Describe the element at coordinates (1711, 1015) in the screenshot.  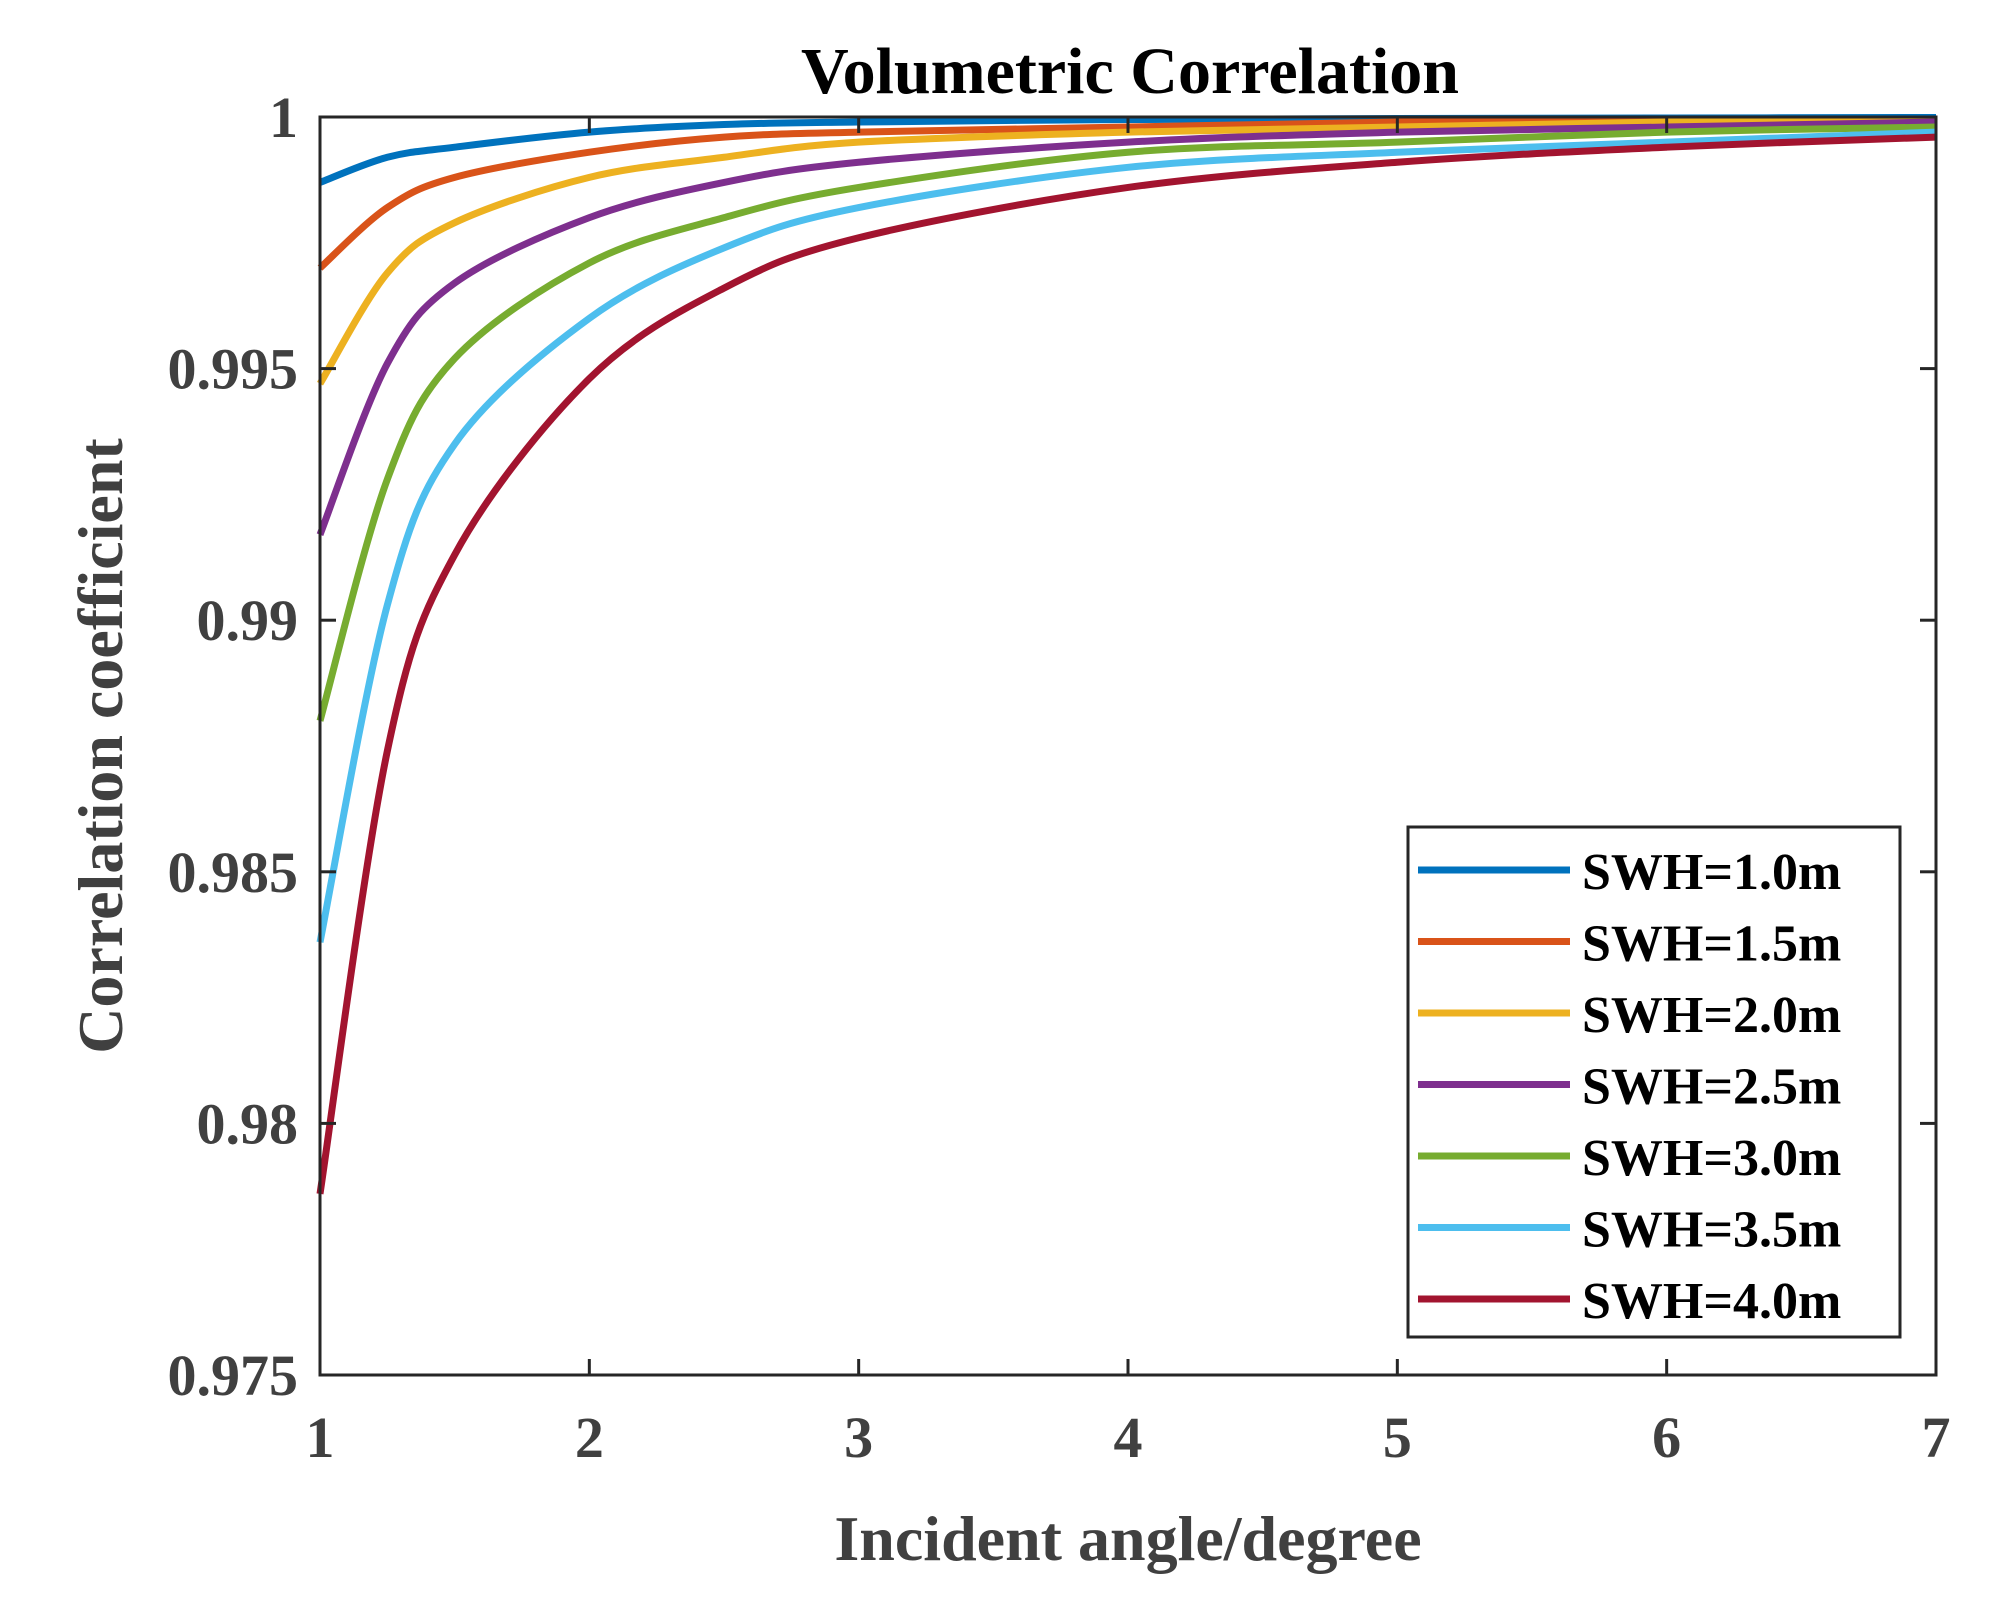
I see `legend-label-3: SWH=2.0m` at that location.